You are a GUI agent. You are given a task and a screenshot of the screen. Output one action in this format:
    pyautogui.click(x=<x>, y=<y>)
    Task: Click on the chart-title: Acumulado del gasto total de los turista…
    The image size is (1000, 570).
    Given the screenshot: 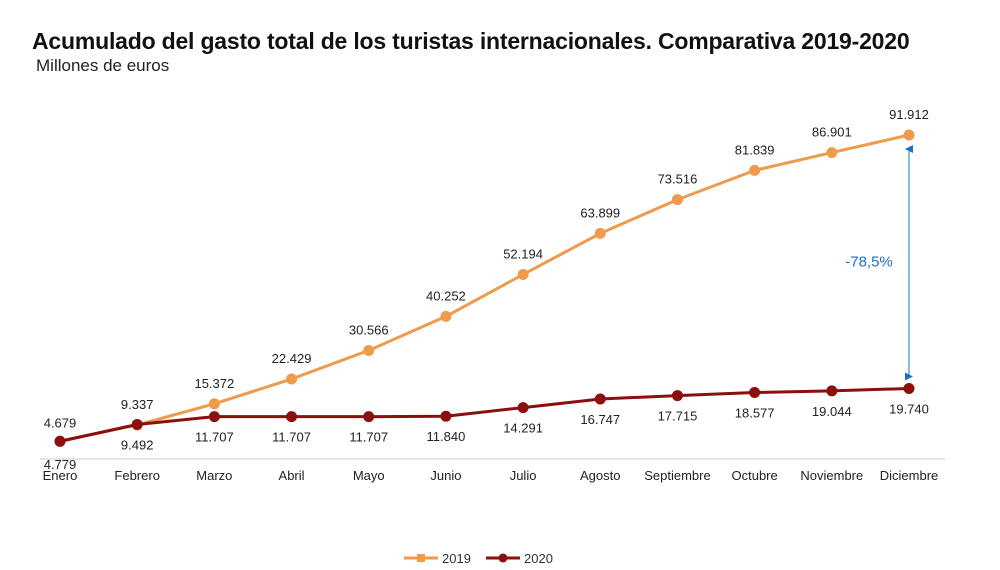 What is the action you would take?
    pyautogui.click(x=471, y=41)
    